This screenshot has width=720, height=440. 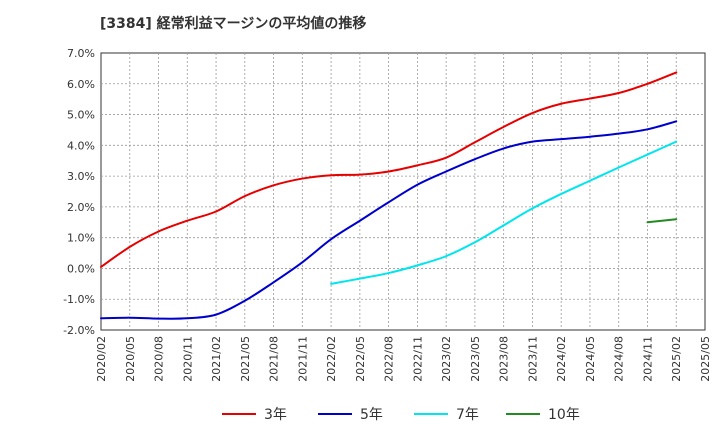 What do you see at coordinates (81, 84) in the screenshot?
I see `y-tick-label: 6.0%` at bounding box center [81, 84].